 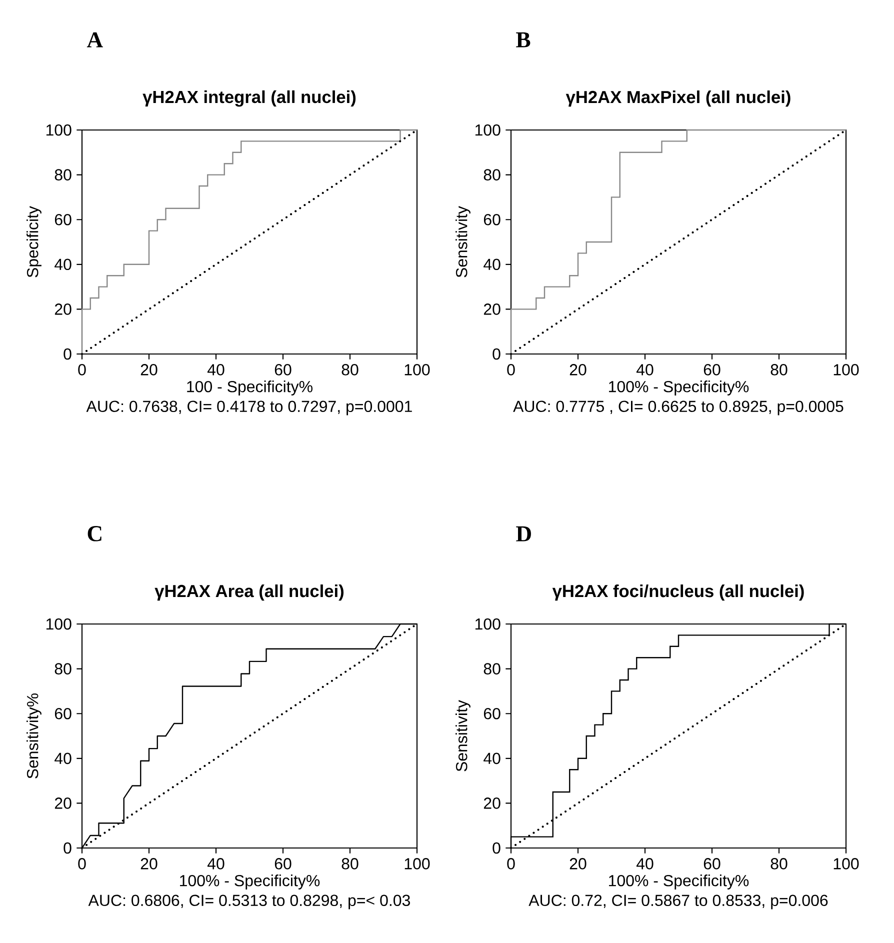 I want to click on text: A, so click(x=94, y=40).